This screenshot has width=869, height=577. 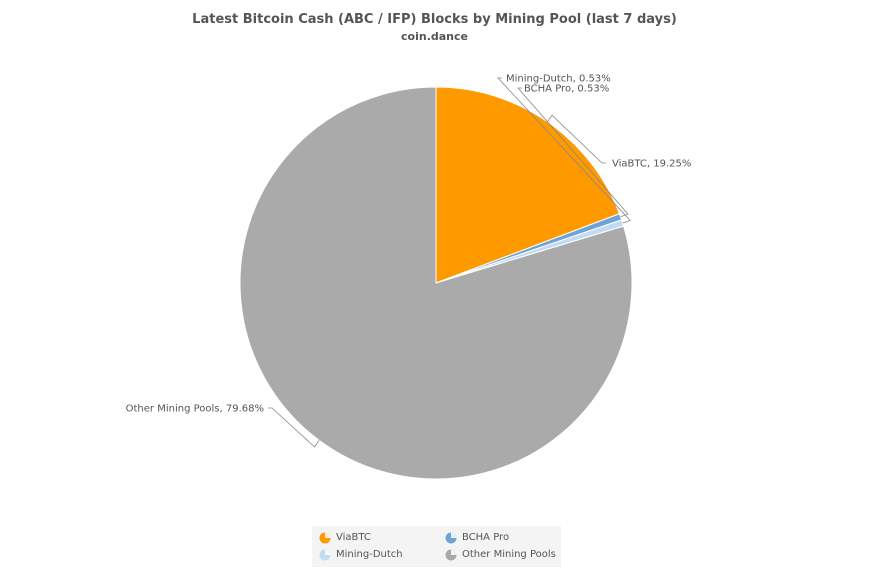 What do you see at coordinates (434, 36) in the screenshot?
I see `chart-subtitle: coin.dance` at bounding box center [434, 36].